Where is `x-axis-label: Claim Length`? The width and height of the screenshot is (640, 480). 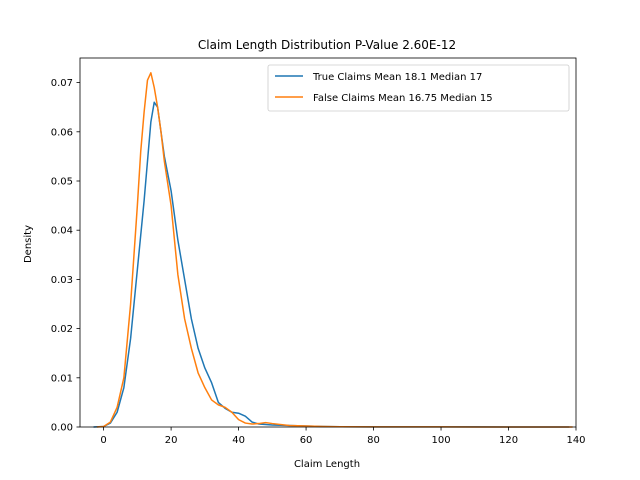 x-axis-label: Claim Length is located at coordinates (327, 464).